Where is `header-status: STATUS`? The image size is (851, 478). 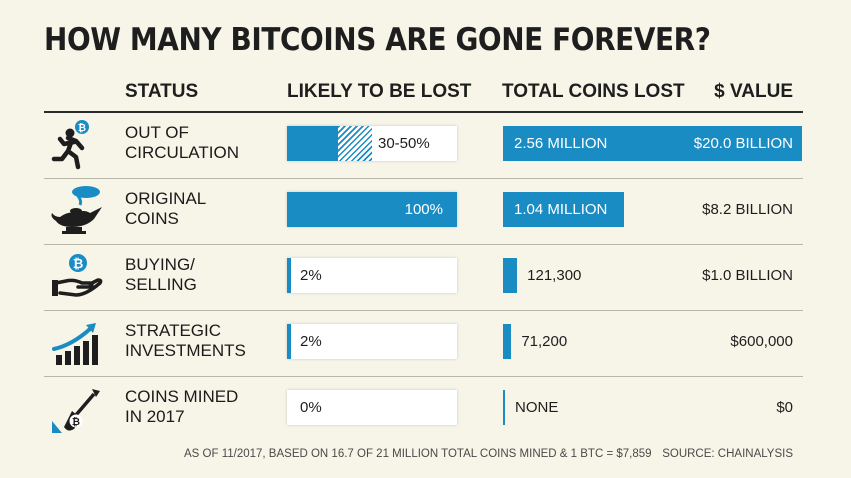
header-status: STATUS is located at coordinates (162, 91).